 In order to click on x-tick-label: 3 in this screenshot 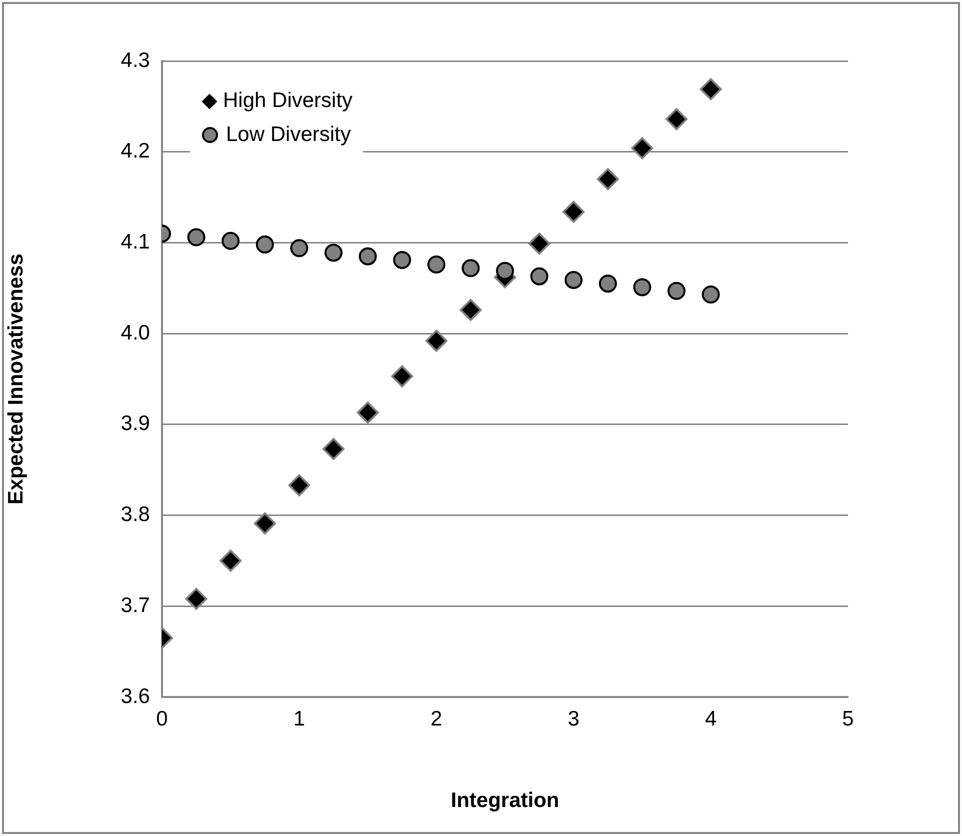, I will do `click(574, 718)`.